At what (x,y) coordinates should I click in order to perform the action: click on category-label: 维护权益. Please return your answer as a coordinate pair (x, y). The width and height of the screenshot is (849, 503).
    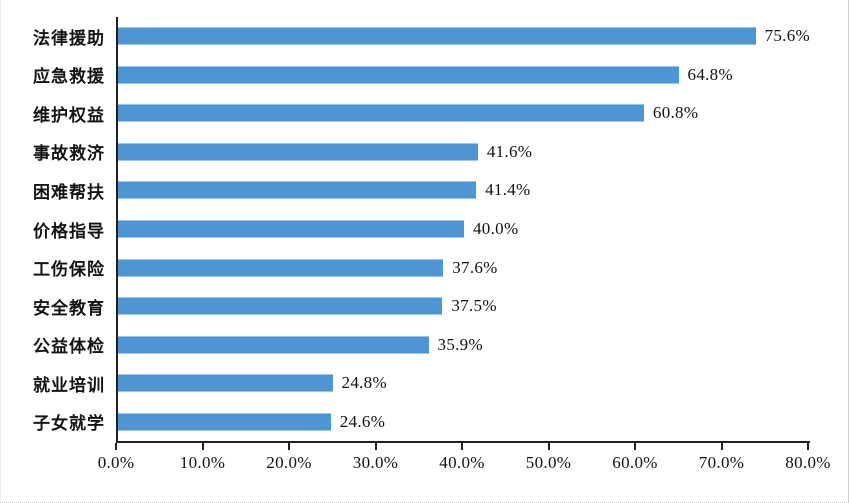
    Looking at the image, I should click on (69, 115).